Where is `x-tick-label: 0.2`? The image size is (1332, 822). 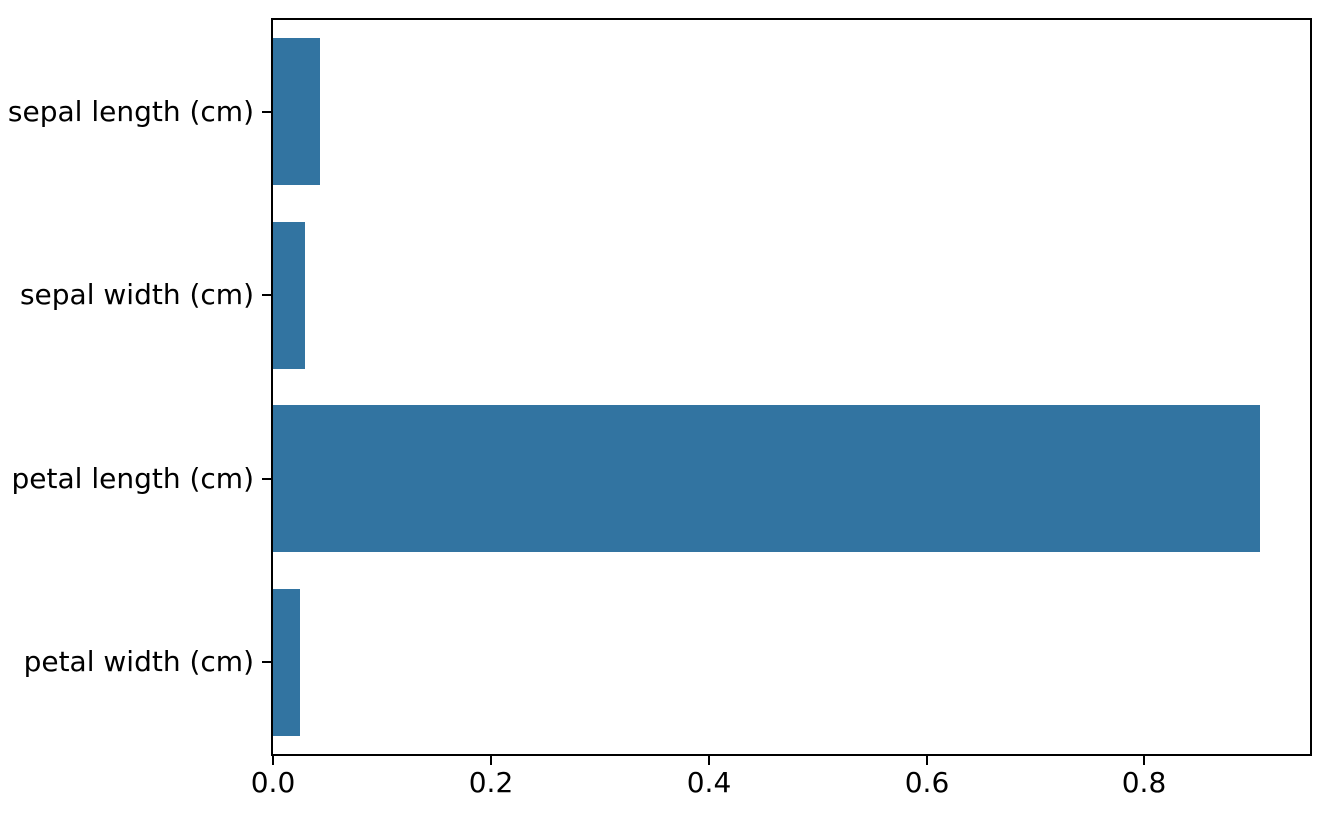
x-tick-label: 0.2 is located at coordinates (491, 782).